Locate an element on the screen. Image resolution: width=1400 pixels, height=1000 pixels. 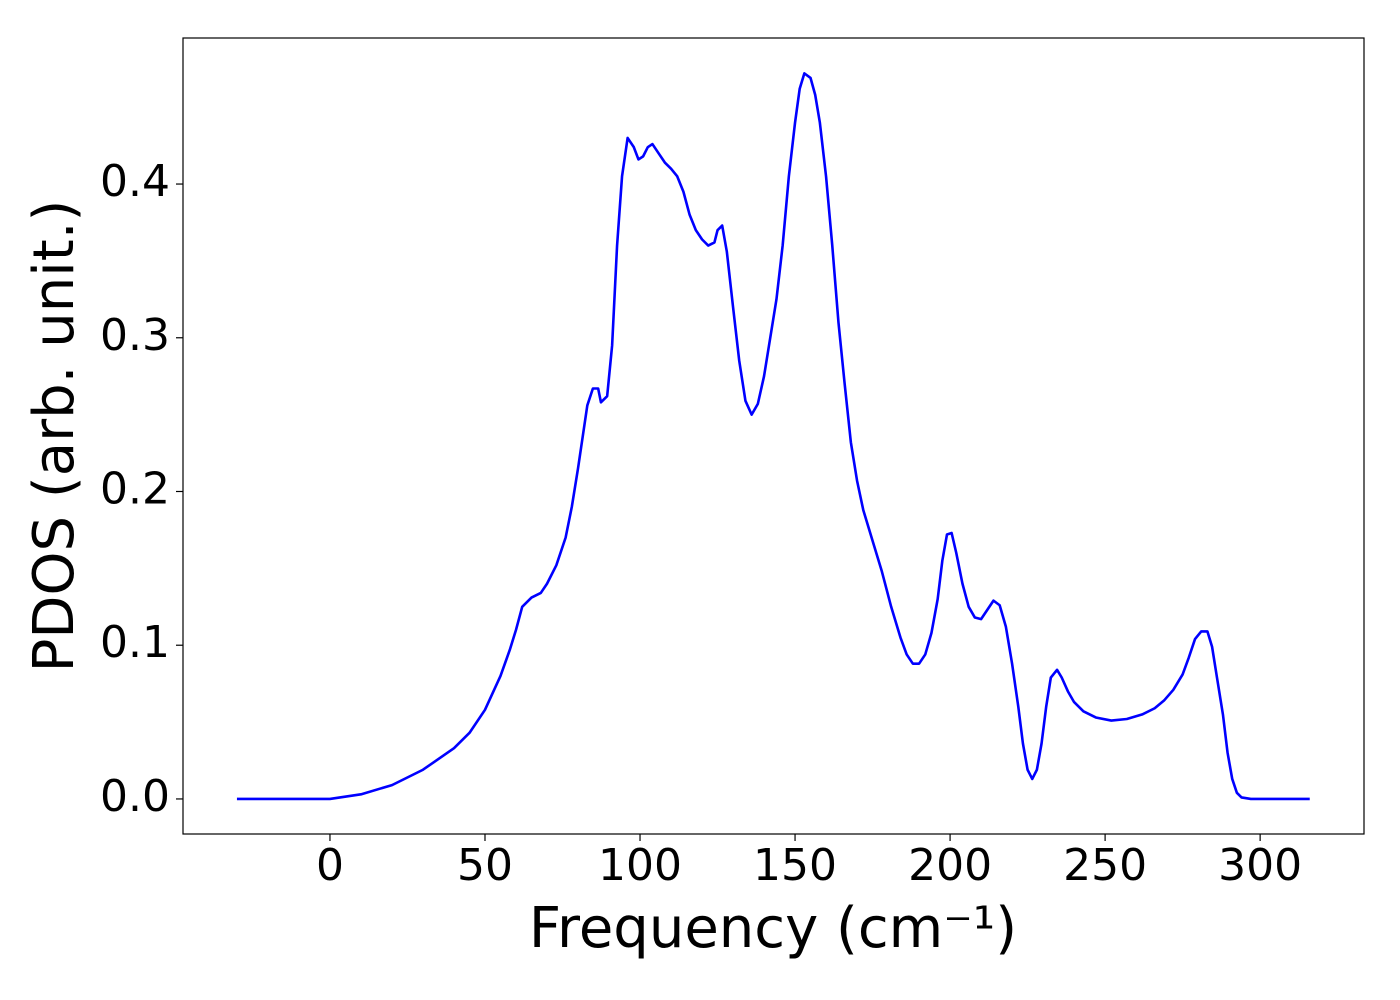
x-tick-label: 250 is located at coordinates (1105, 865).